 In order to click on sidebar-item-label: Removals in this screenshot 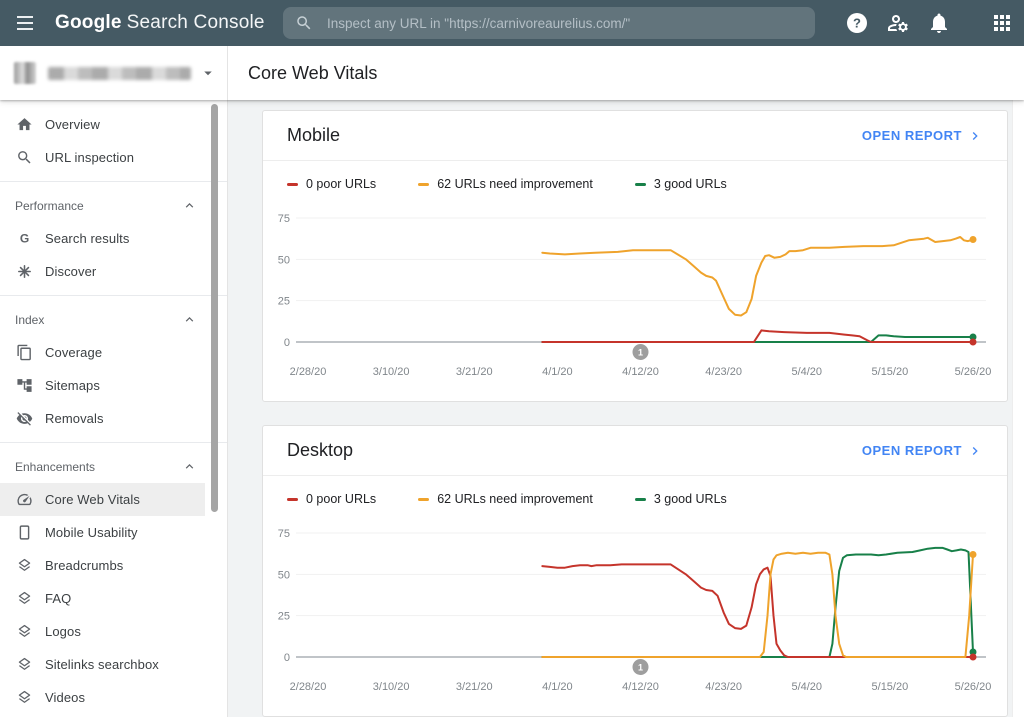, I will do `click(74, 418)`.